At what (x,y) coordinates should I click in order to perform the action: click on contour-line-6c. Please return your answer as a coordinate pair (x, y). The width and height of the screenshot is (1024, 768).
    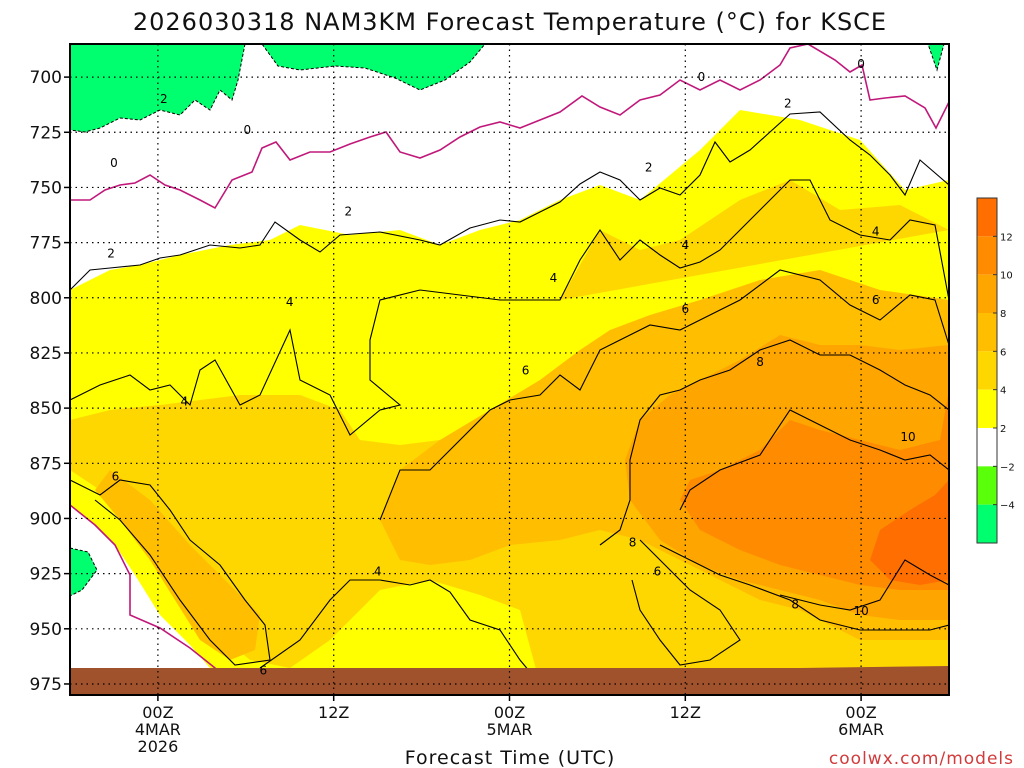
    Looking at the image, I should click on (170, 572).